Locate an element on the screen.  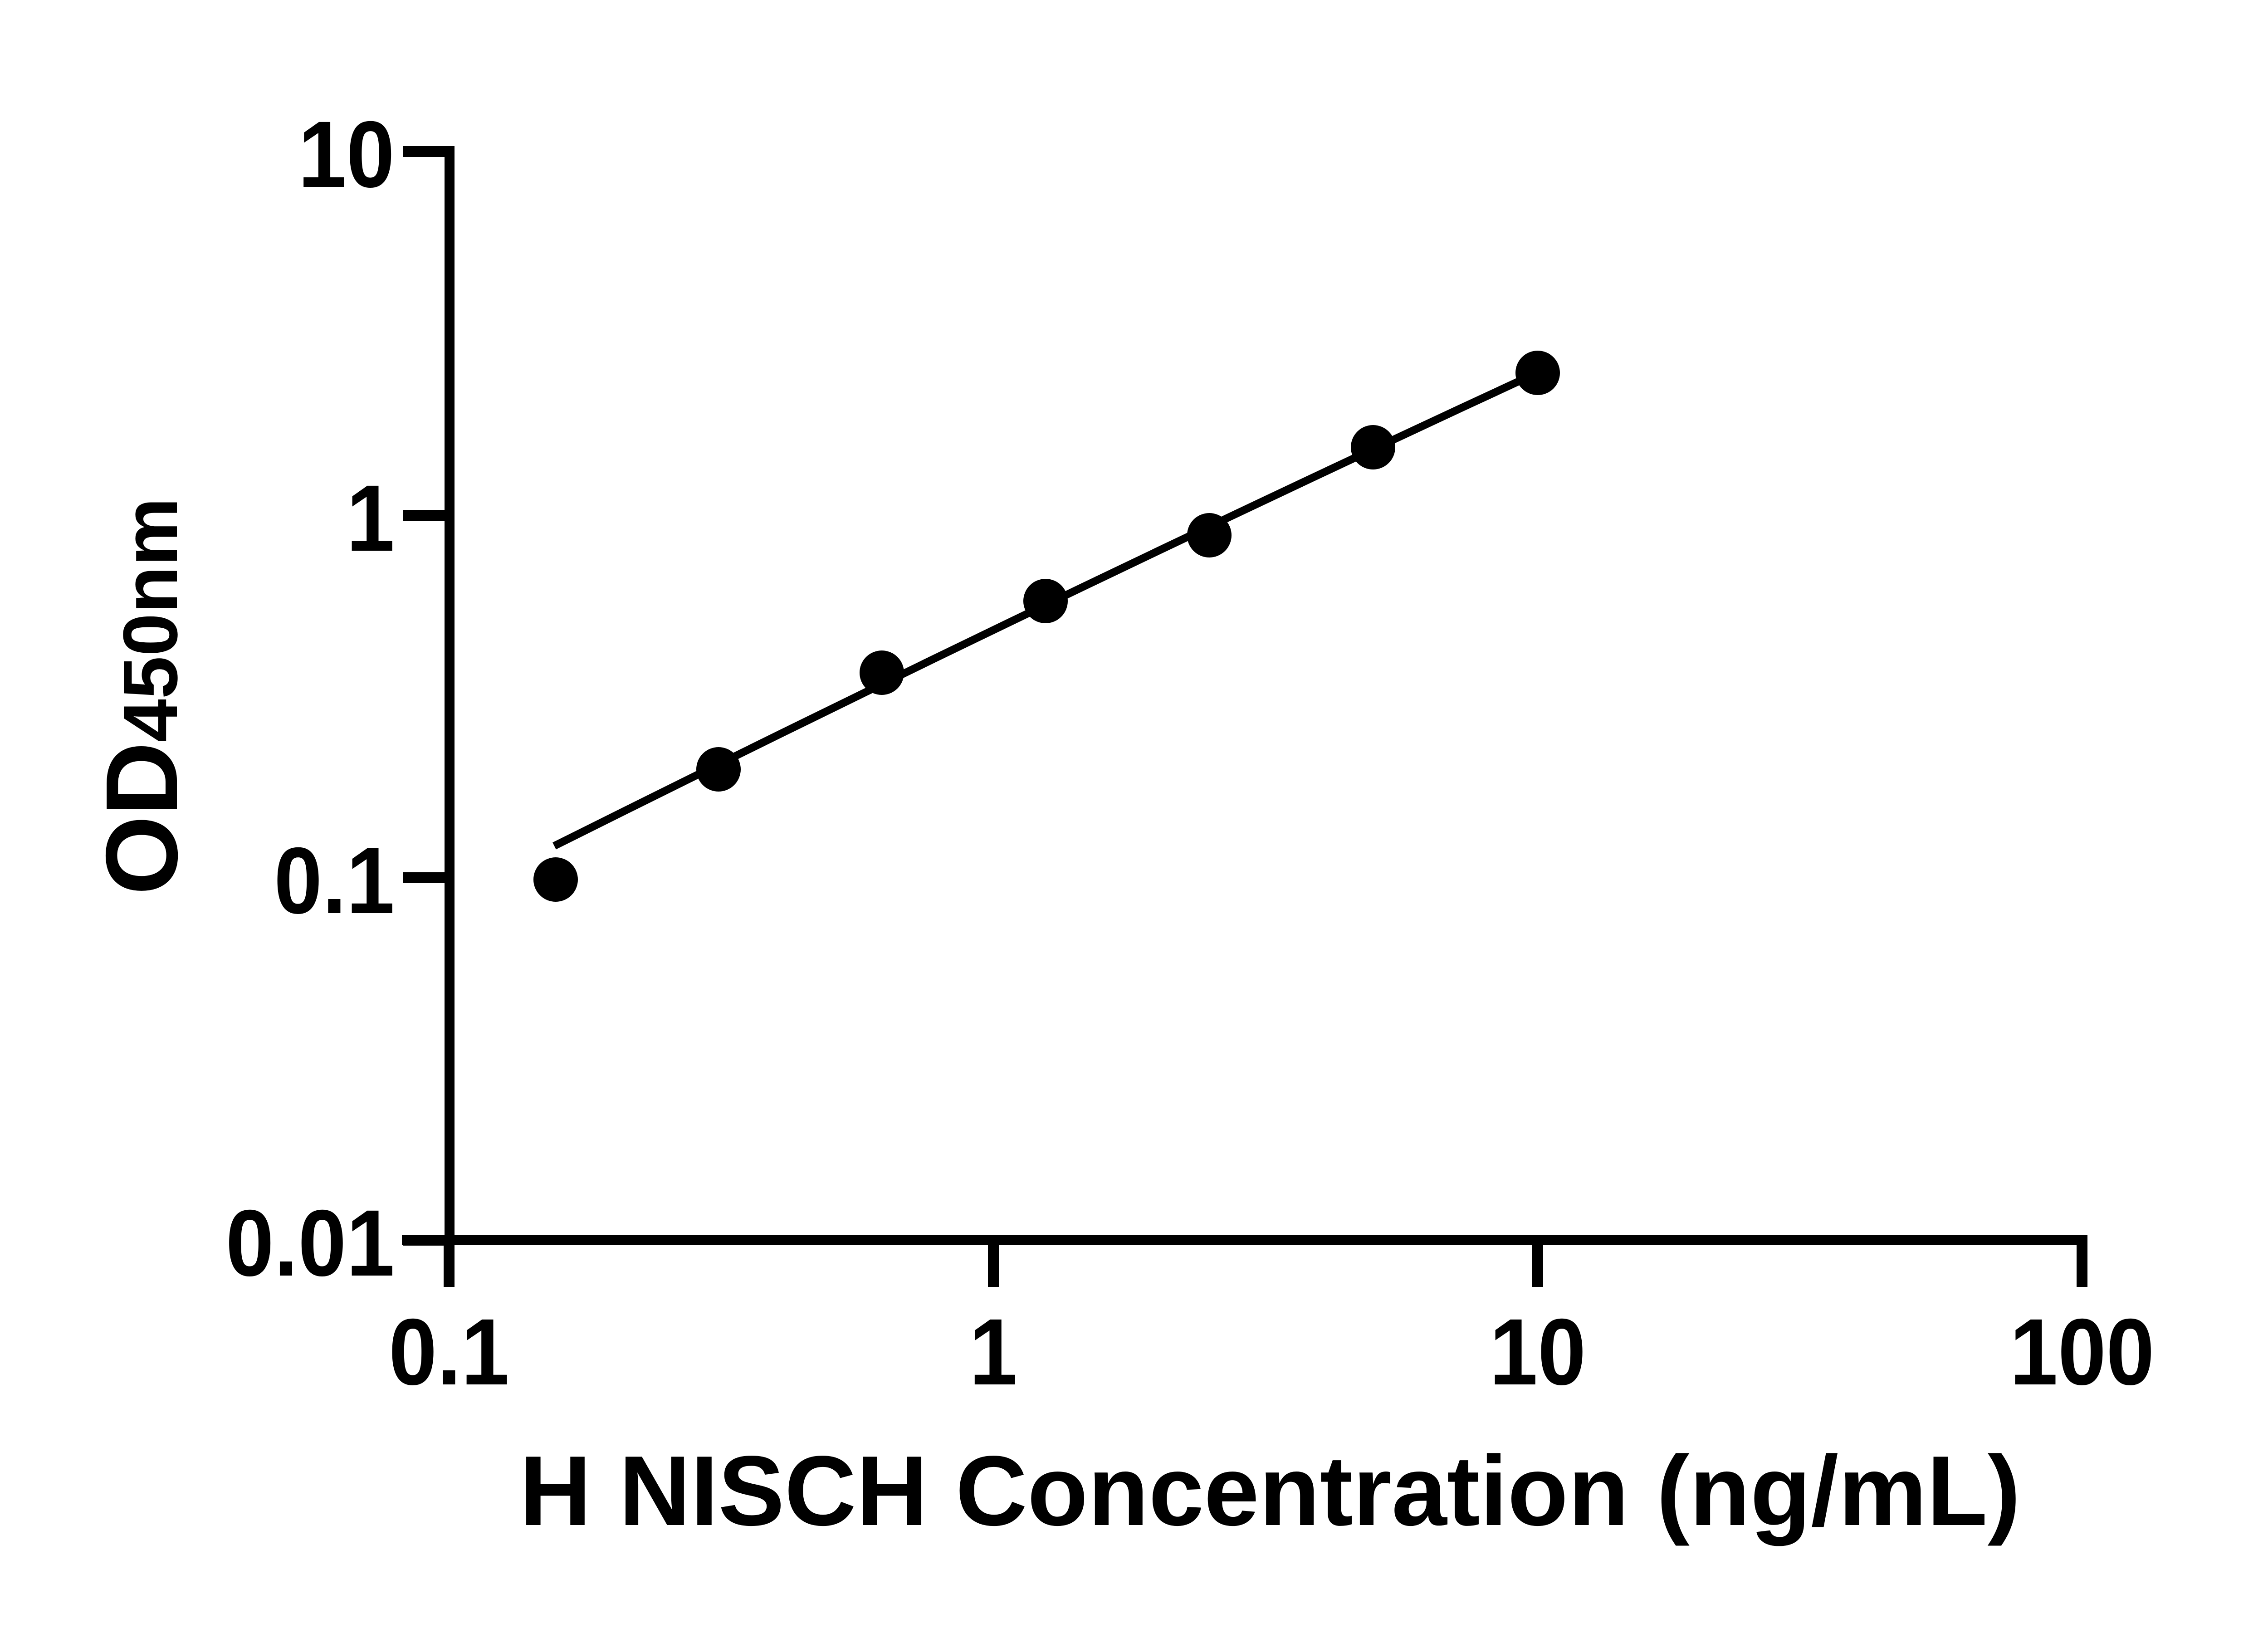
svg-text: 0.01 is located at coordinates (311, 1243).